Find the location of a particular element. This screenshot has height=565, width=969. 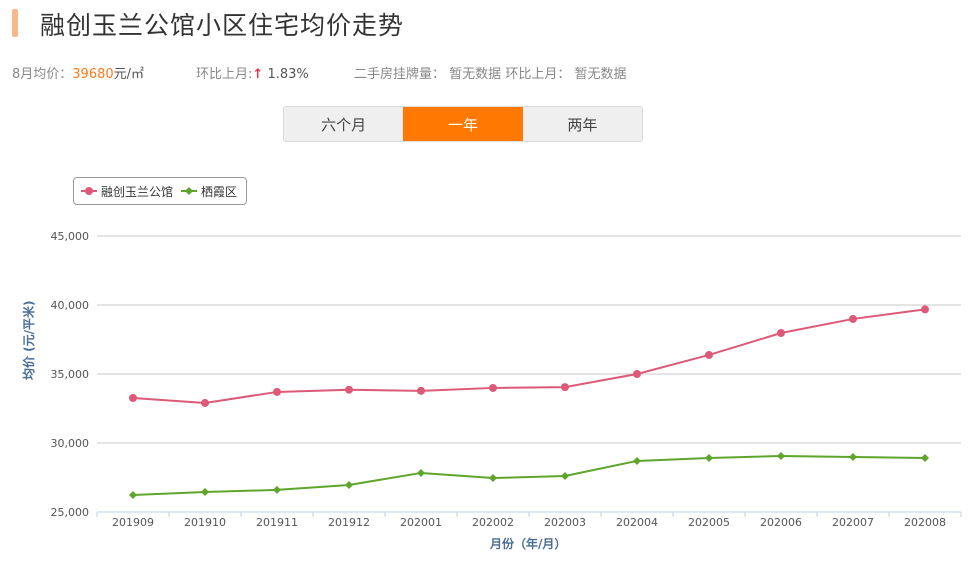

avg-price-label: 8月均价： is located at coordinates (42, 74).